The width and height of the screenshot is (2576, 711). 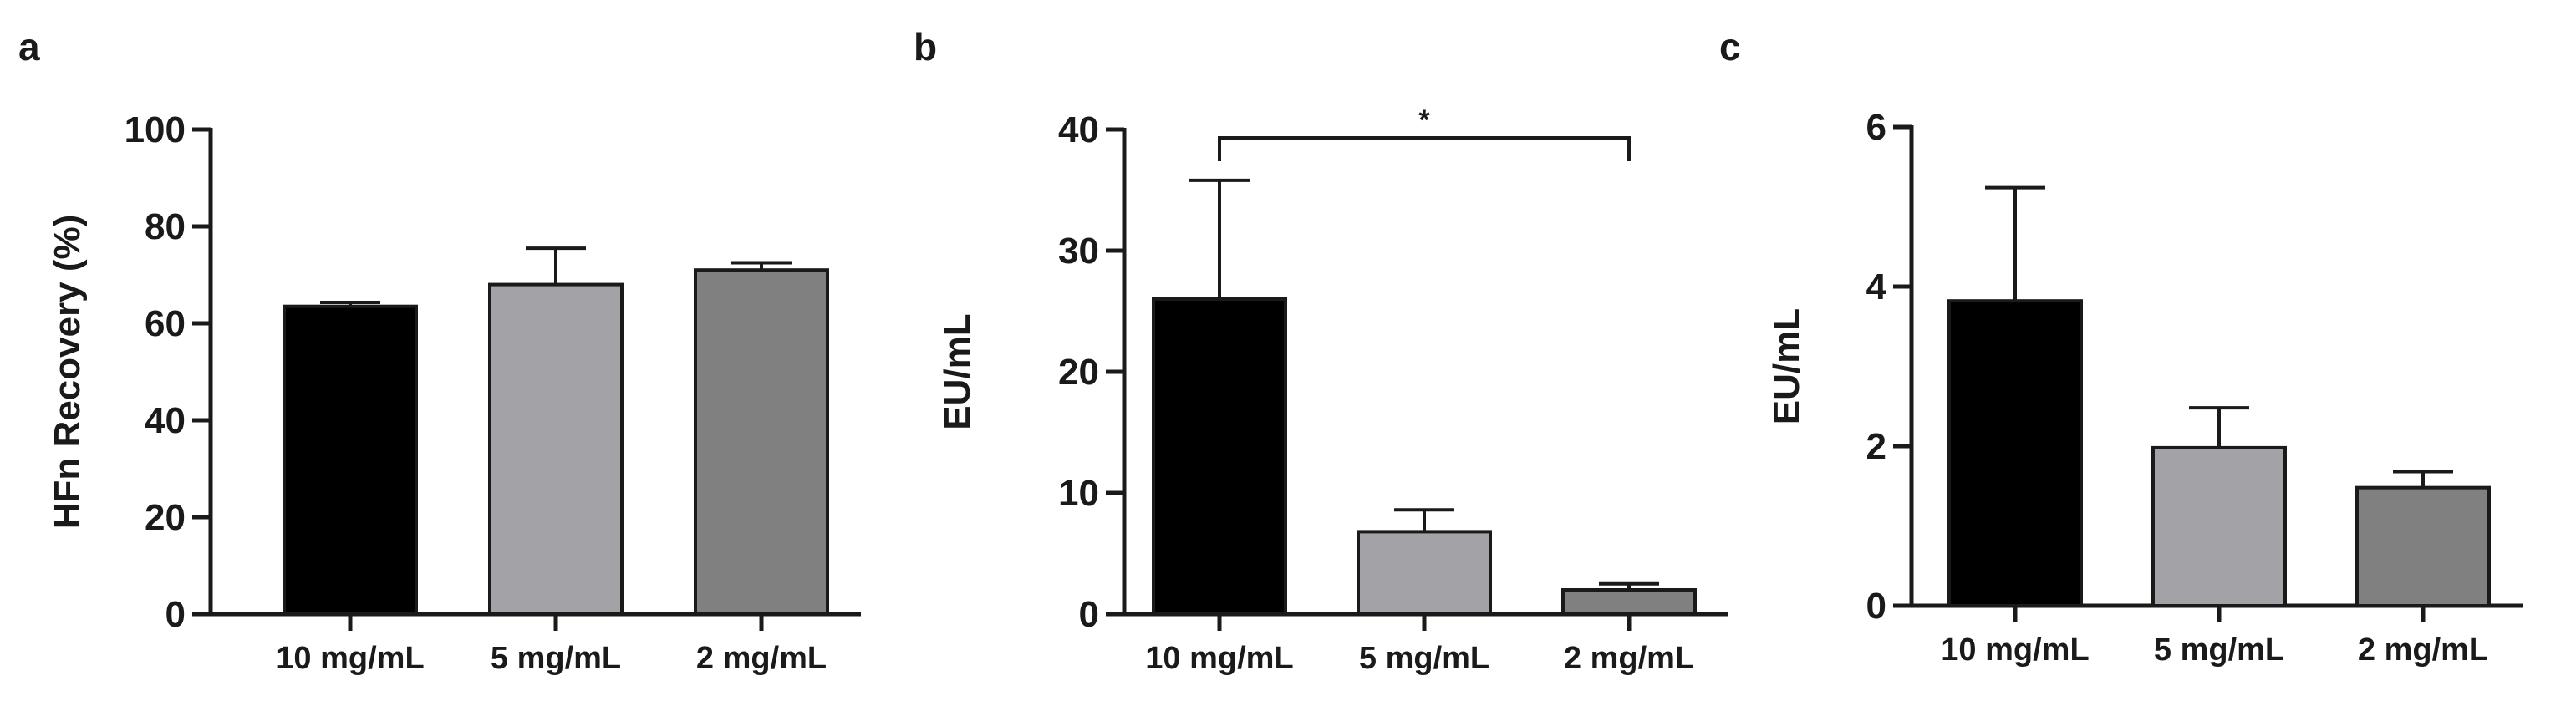 I want to click on significance-label: *, so click(x=1424, y=120).